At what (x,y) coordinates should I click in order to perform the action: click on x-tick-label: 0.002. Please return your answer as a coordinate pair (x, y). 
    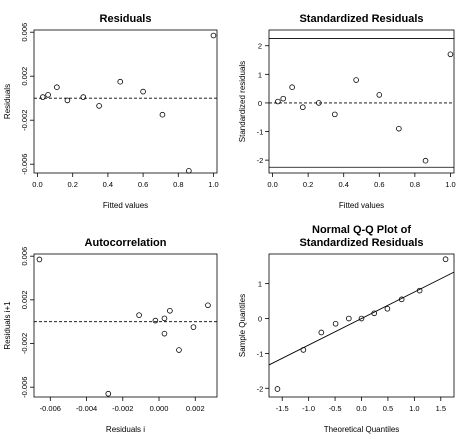
    Looking at the image, I should click on (195, 408).